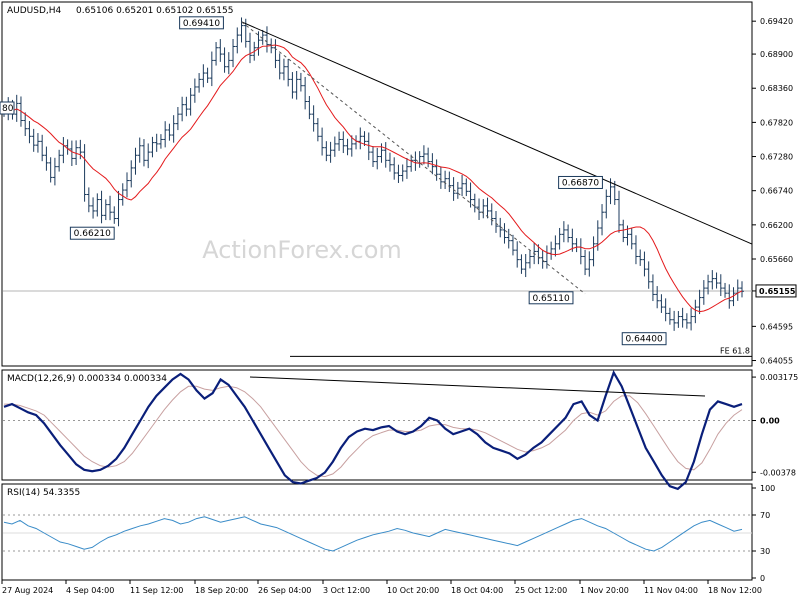  Describe the element at coordinates (550, 299) in the screenshot. I see `low-label-2: 0.65110` at that location.